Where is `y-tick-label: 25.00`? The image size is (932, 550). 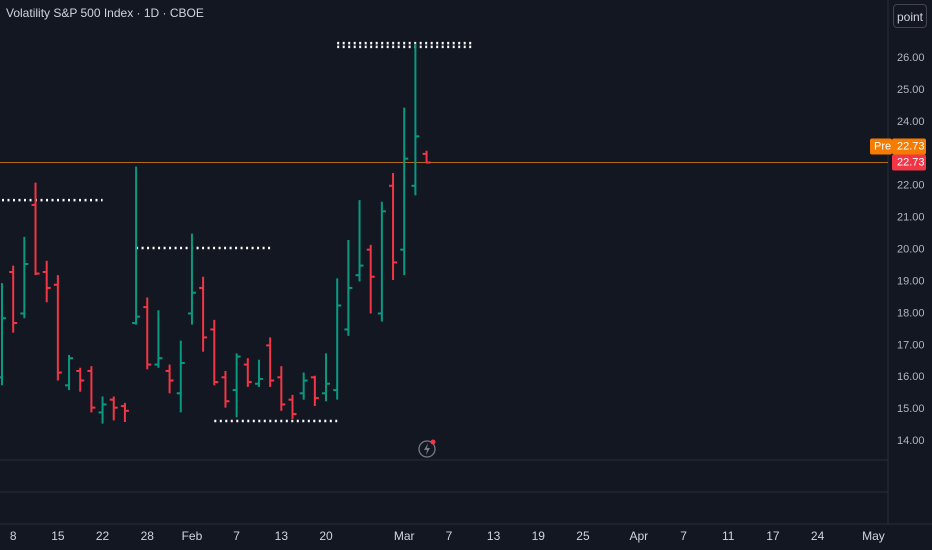
y-tick-label: 25.00 is located at coordinates (911, 90).